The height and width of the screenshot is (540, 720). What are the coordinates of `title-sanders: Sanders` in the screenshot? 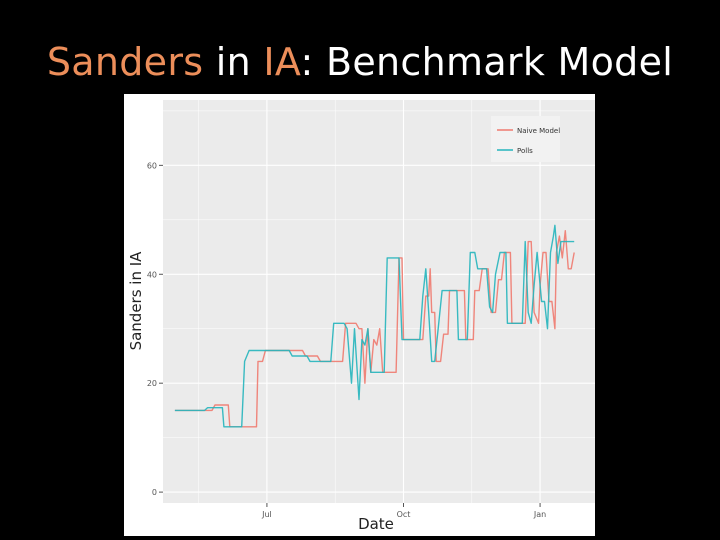 It's located at (125, 62).